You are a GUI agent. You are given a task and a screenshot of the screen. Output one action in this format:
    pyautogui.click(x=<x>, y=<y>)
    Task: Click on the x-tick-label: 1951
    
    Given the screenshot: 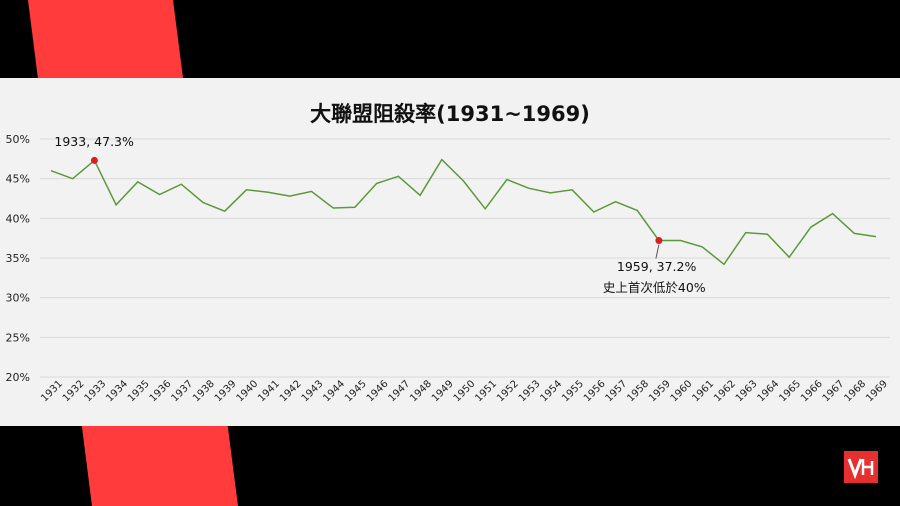 What is the action you would take?
    pyautogui.click(x=486, y=392)
    